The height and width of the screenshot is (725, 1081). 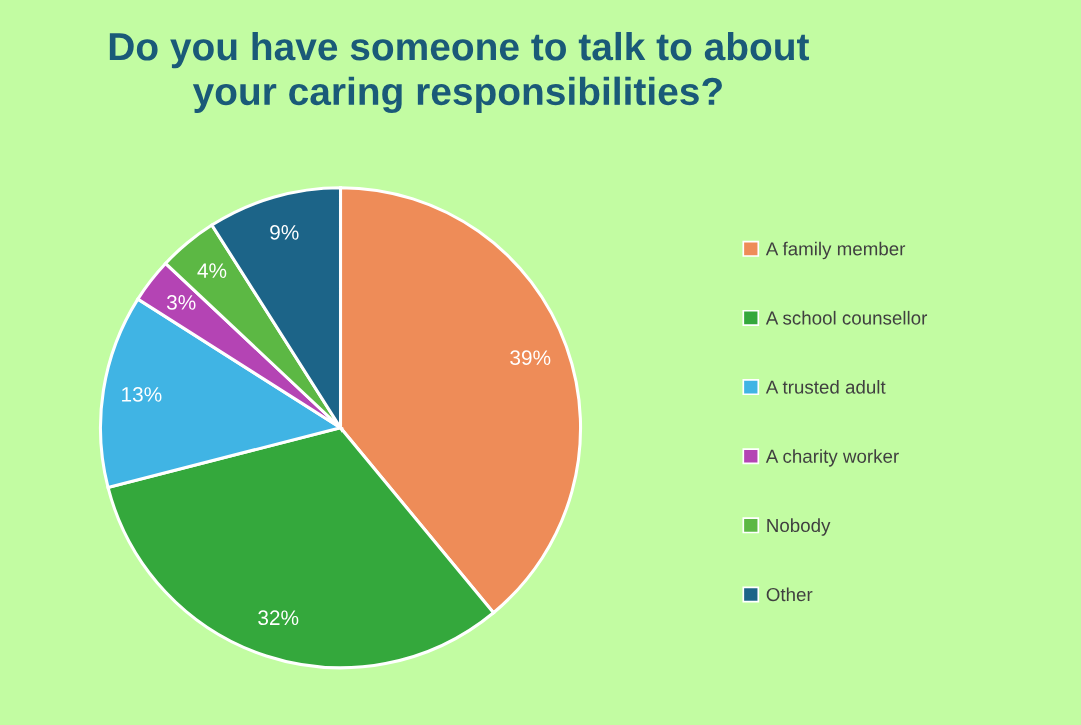 I want to click on data-label: 9%, so click(x=284, y=232).